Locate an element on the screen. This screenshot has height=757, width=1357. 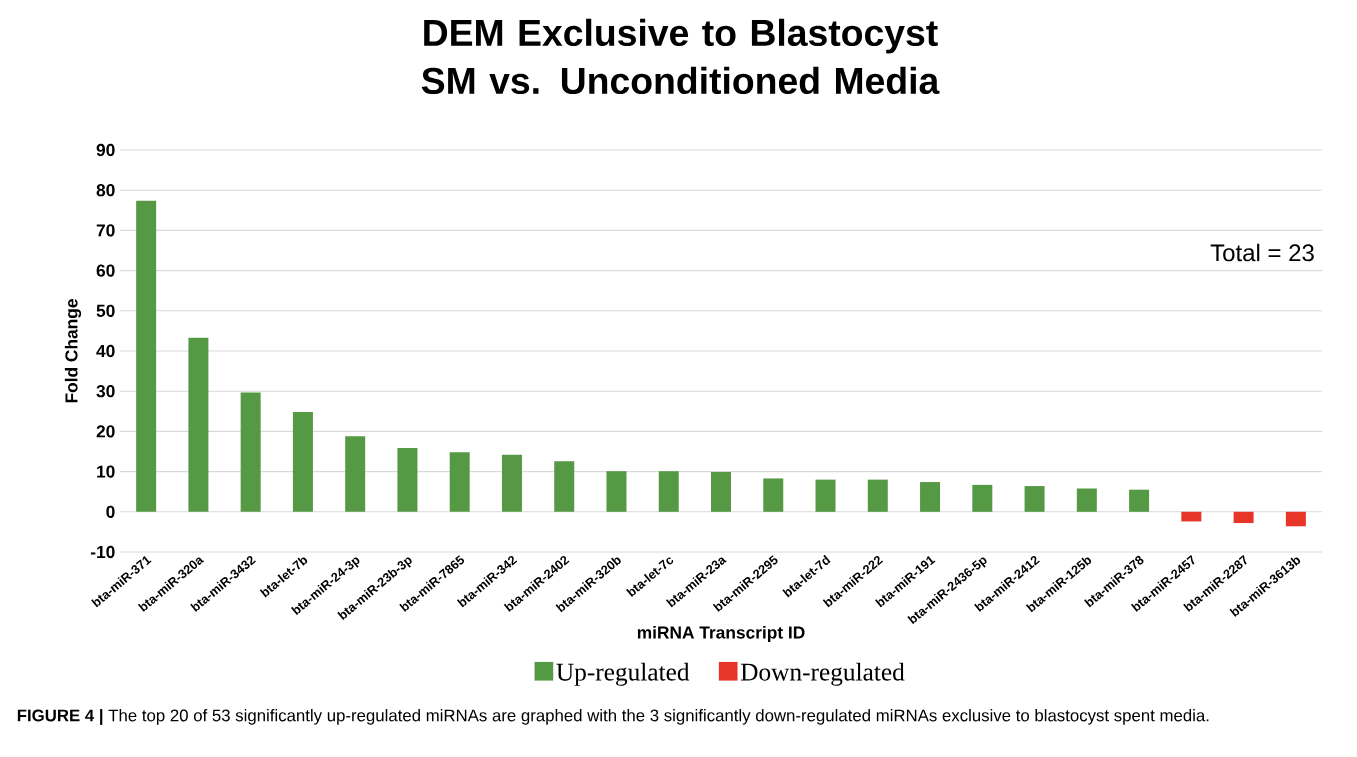
y-tick-label: 70 is located at coordinates (105, 230).